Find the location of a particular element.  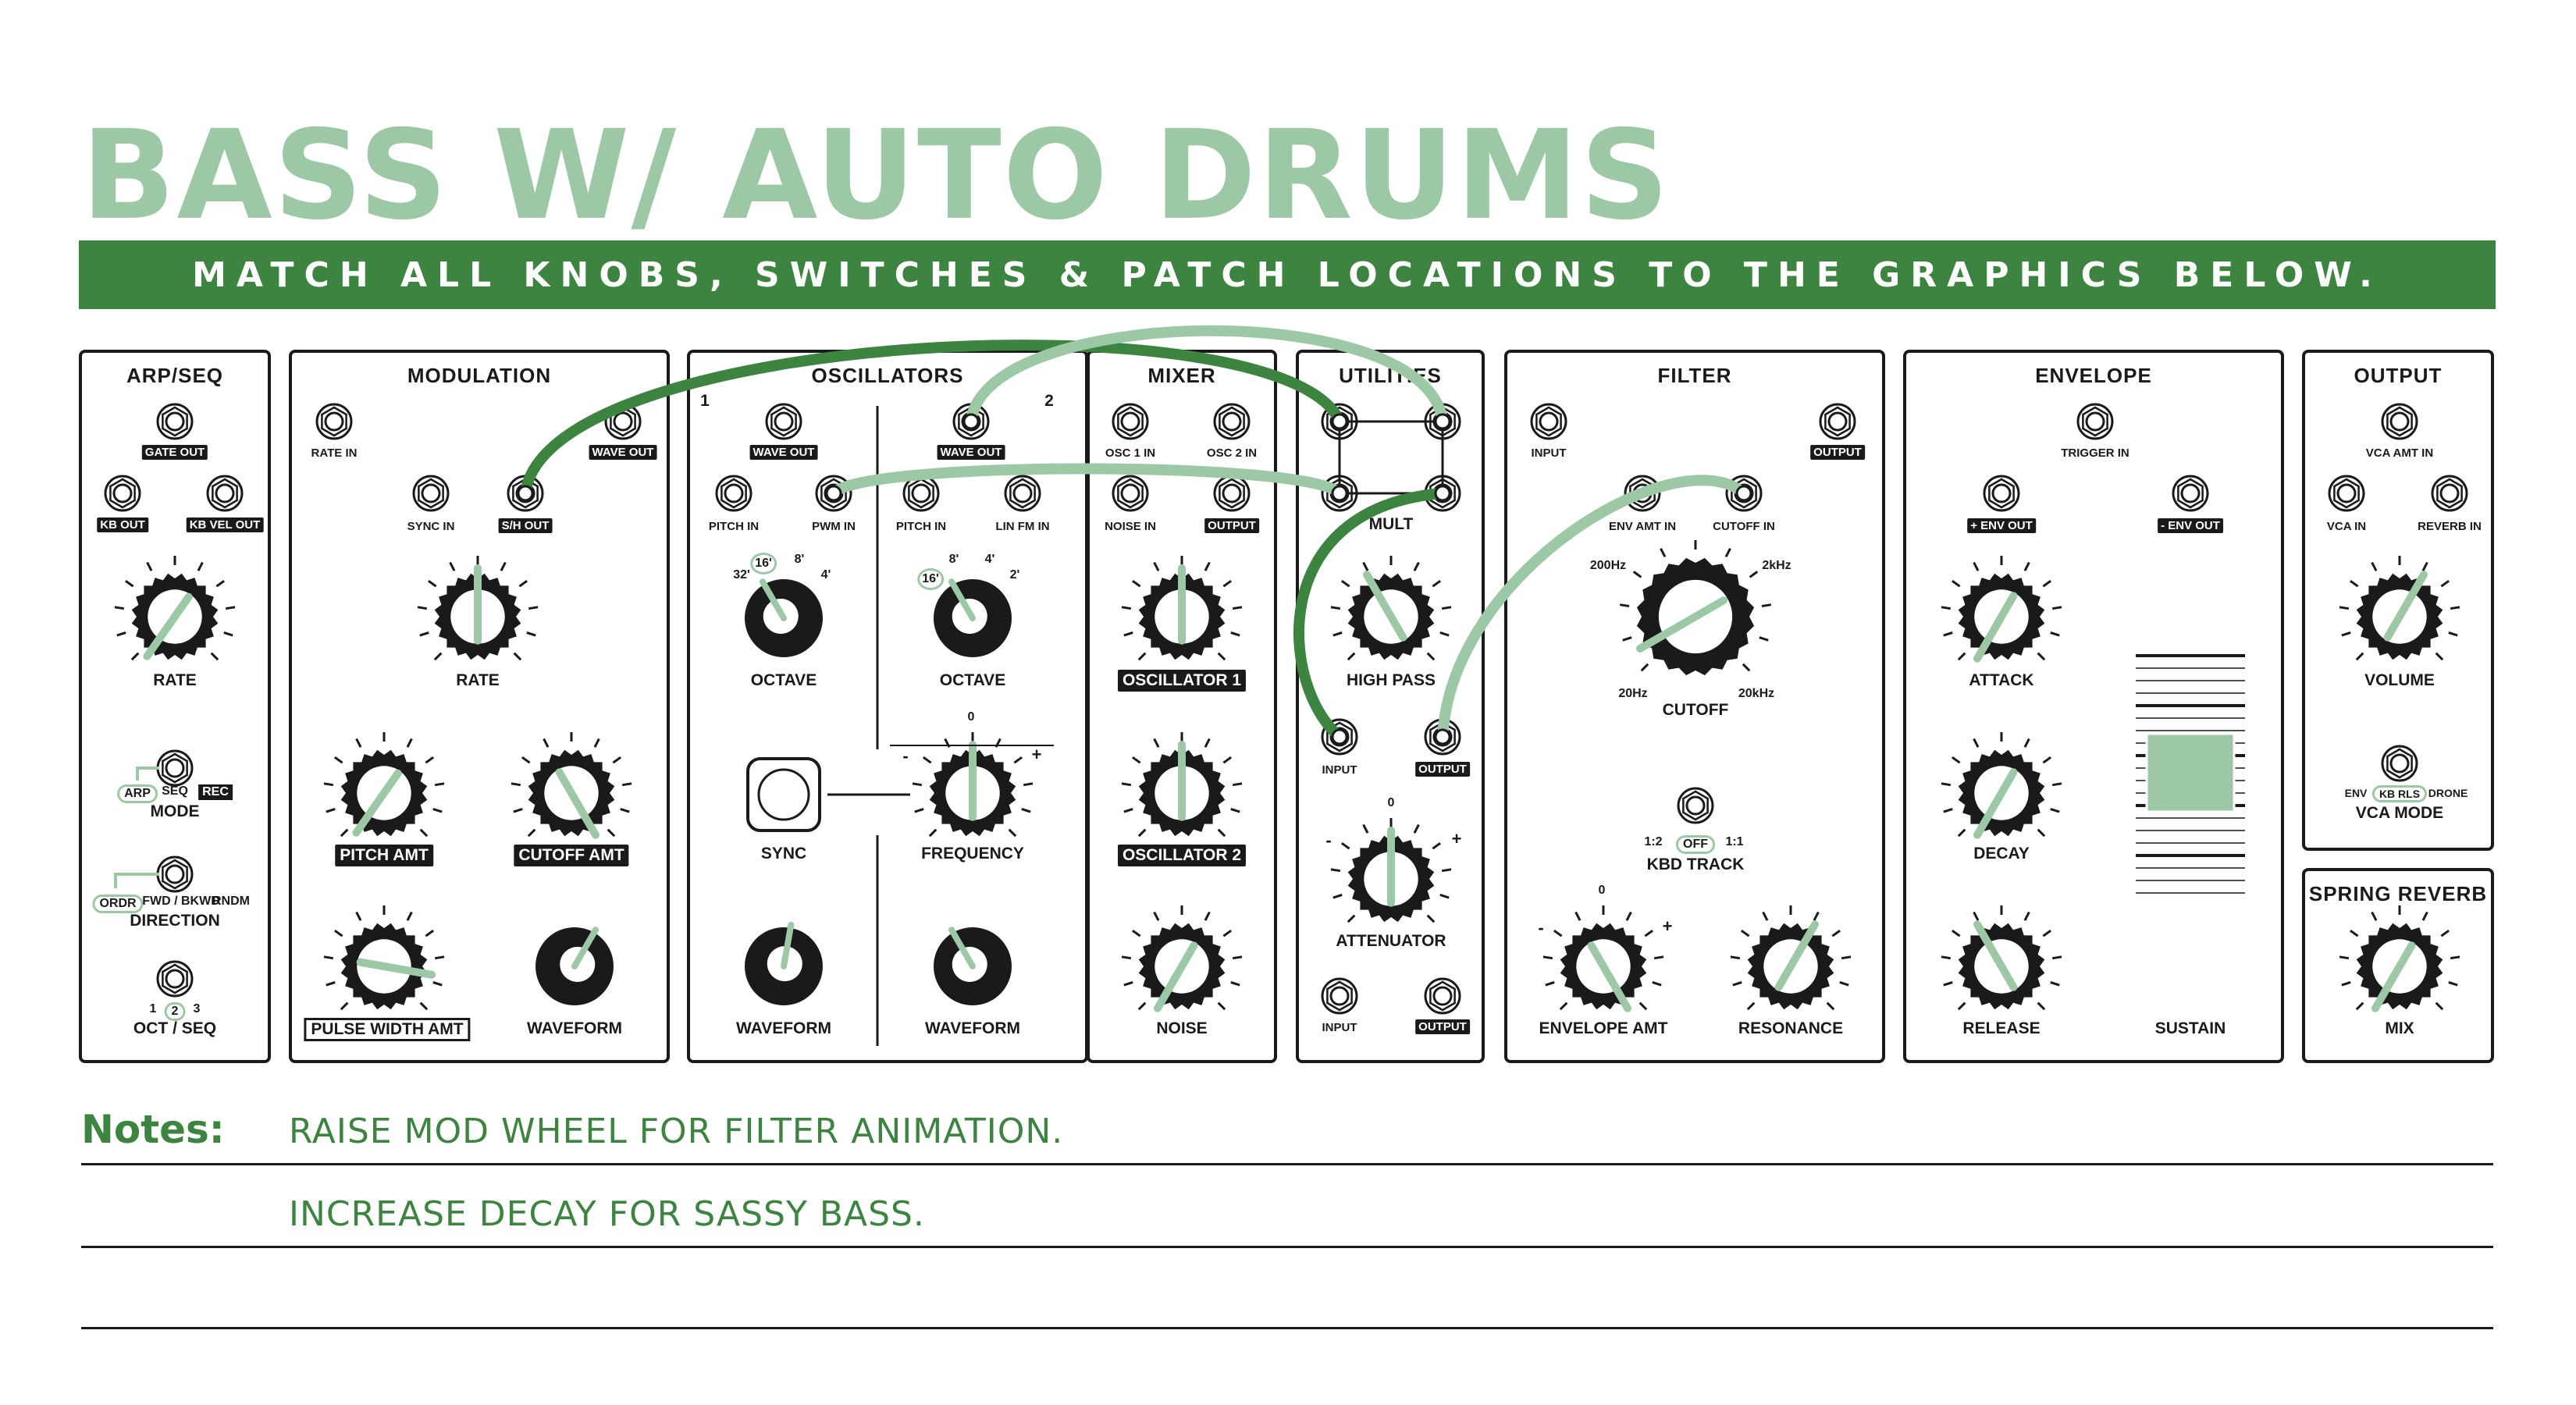

envelope-amt-knob is located at coordinates (1603, 959).